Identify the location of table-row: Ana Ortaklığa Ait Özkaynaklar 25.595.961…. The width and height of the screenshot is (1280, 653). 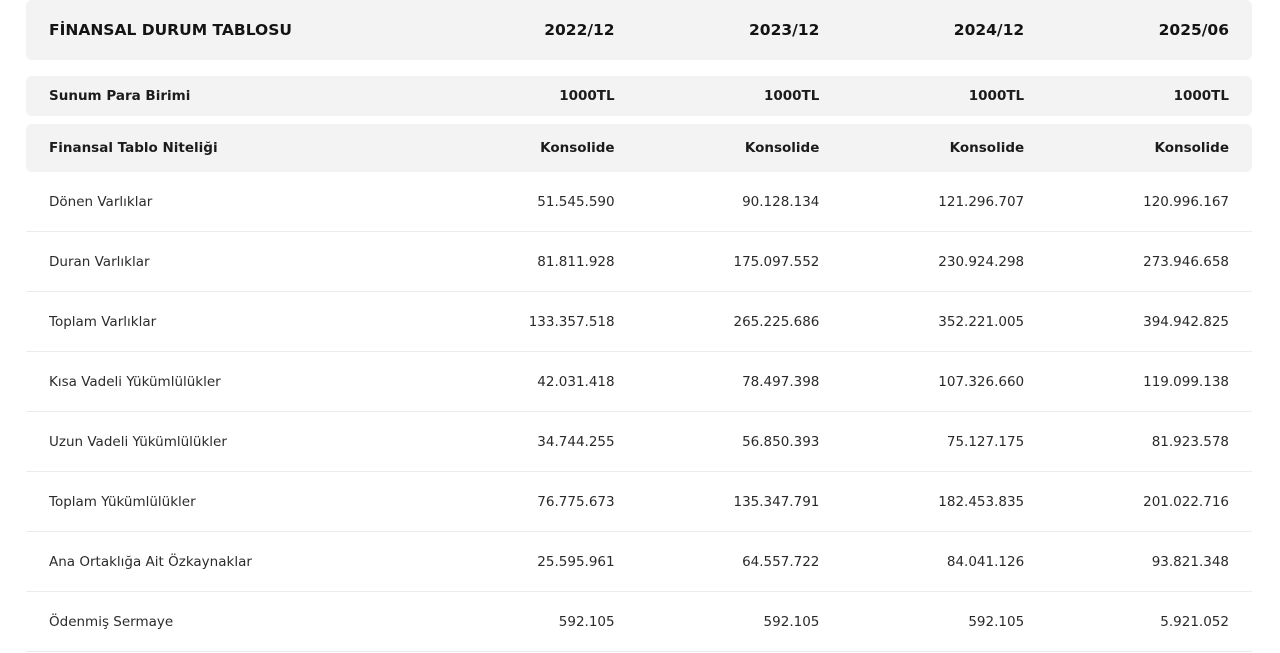
(639, 562).